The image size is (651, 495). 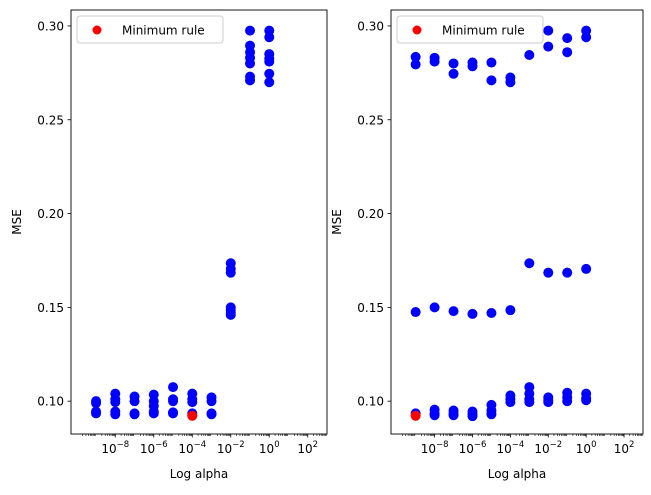 What do you see at coordinates (161, 445) in the screenshot?
I see `chart0-x-tick-label-exponent: −6` at bounding box center [161, 445].